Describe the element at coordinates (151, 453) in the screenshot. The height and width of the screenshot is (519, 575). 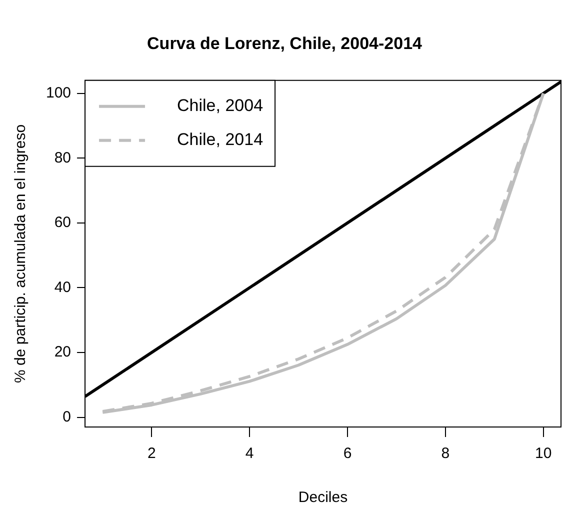
I see `x-tick-label: 2` at that location.